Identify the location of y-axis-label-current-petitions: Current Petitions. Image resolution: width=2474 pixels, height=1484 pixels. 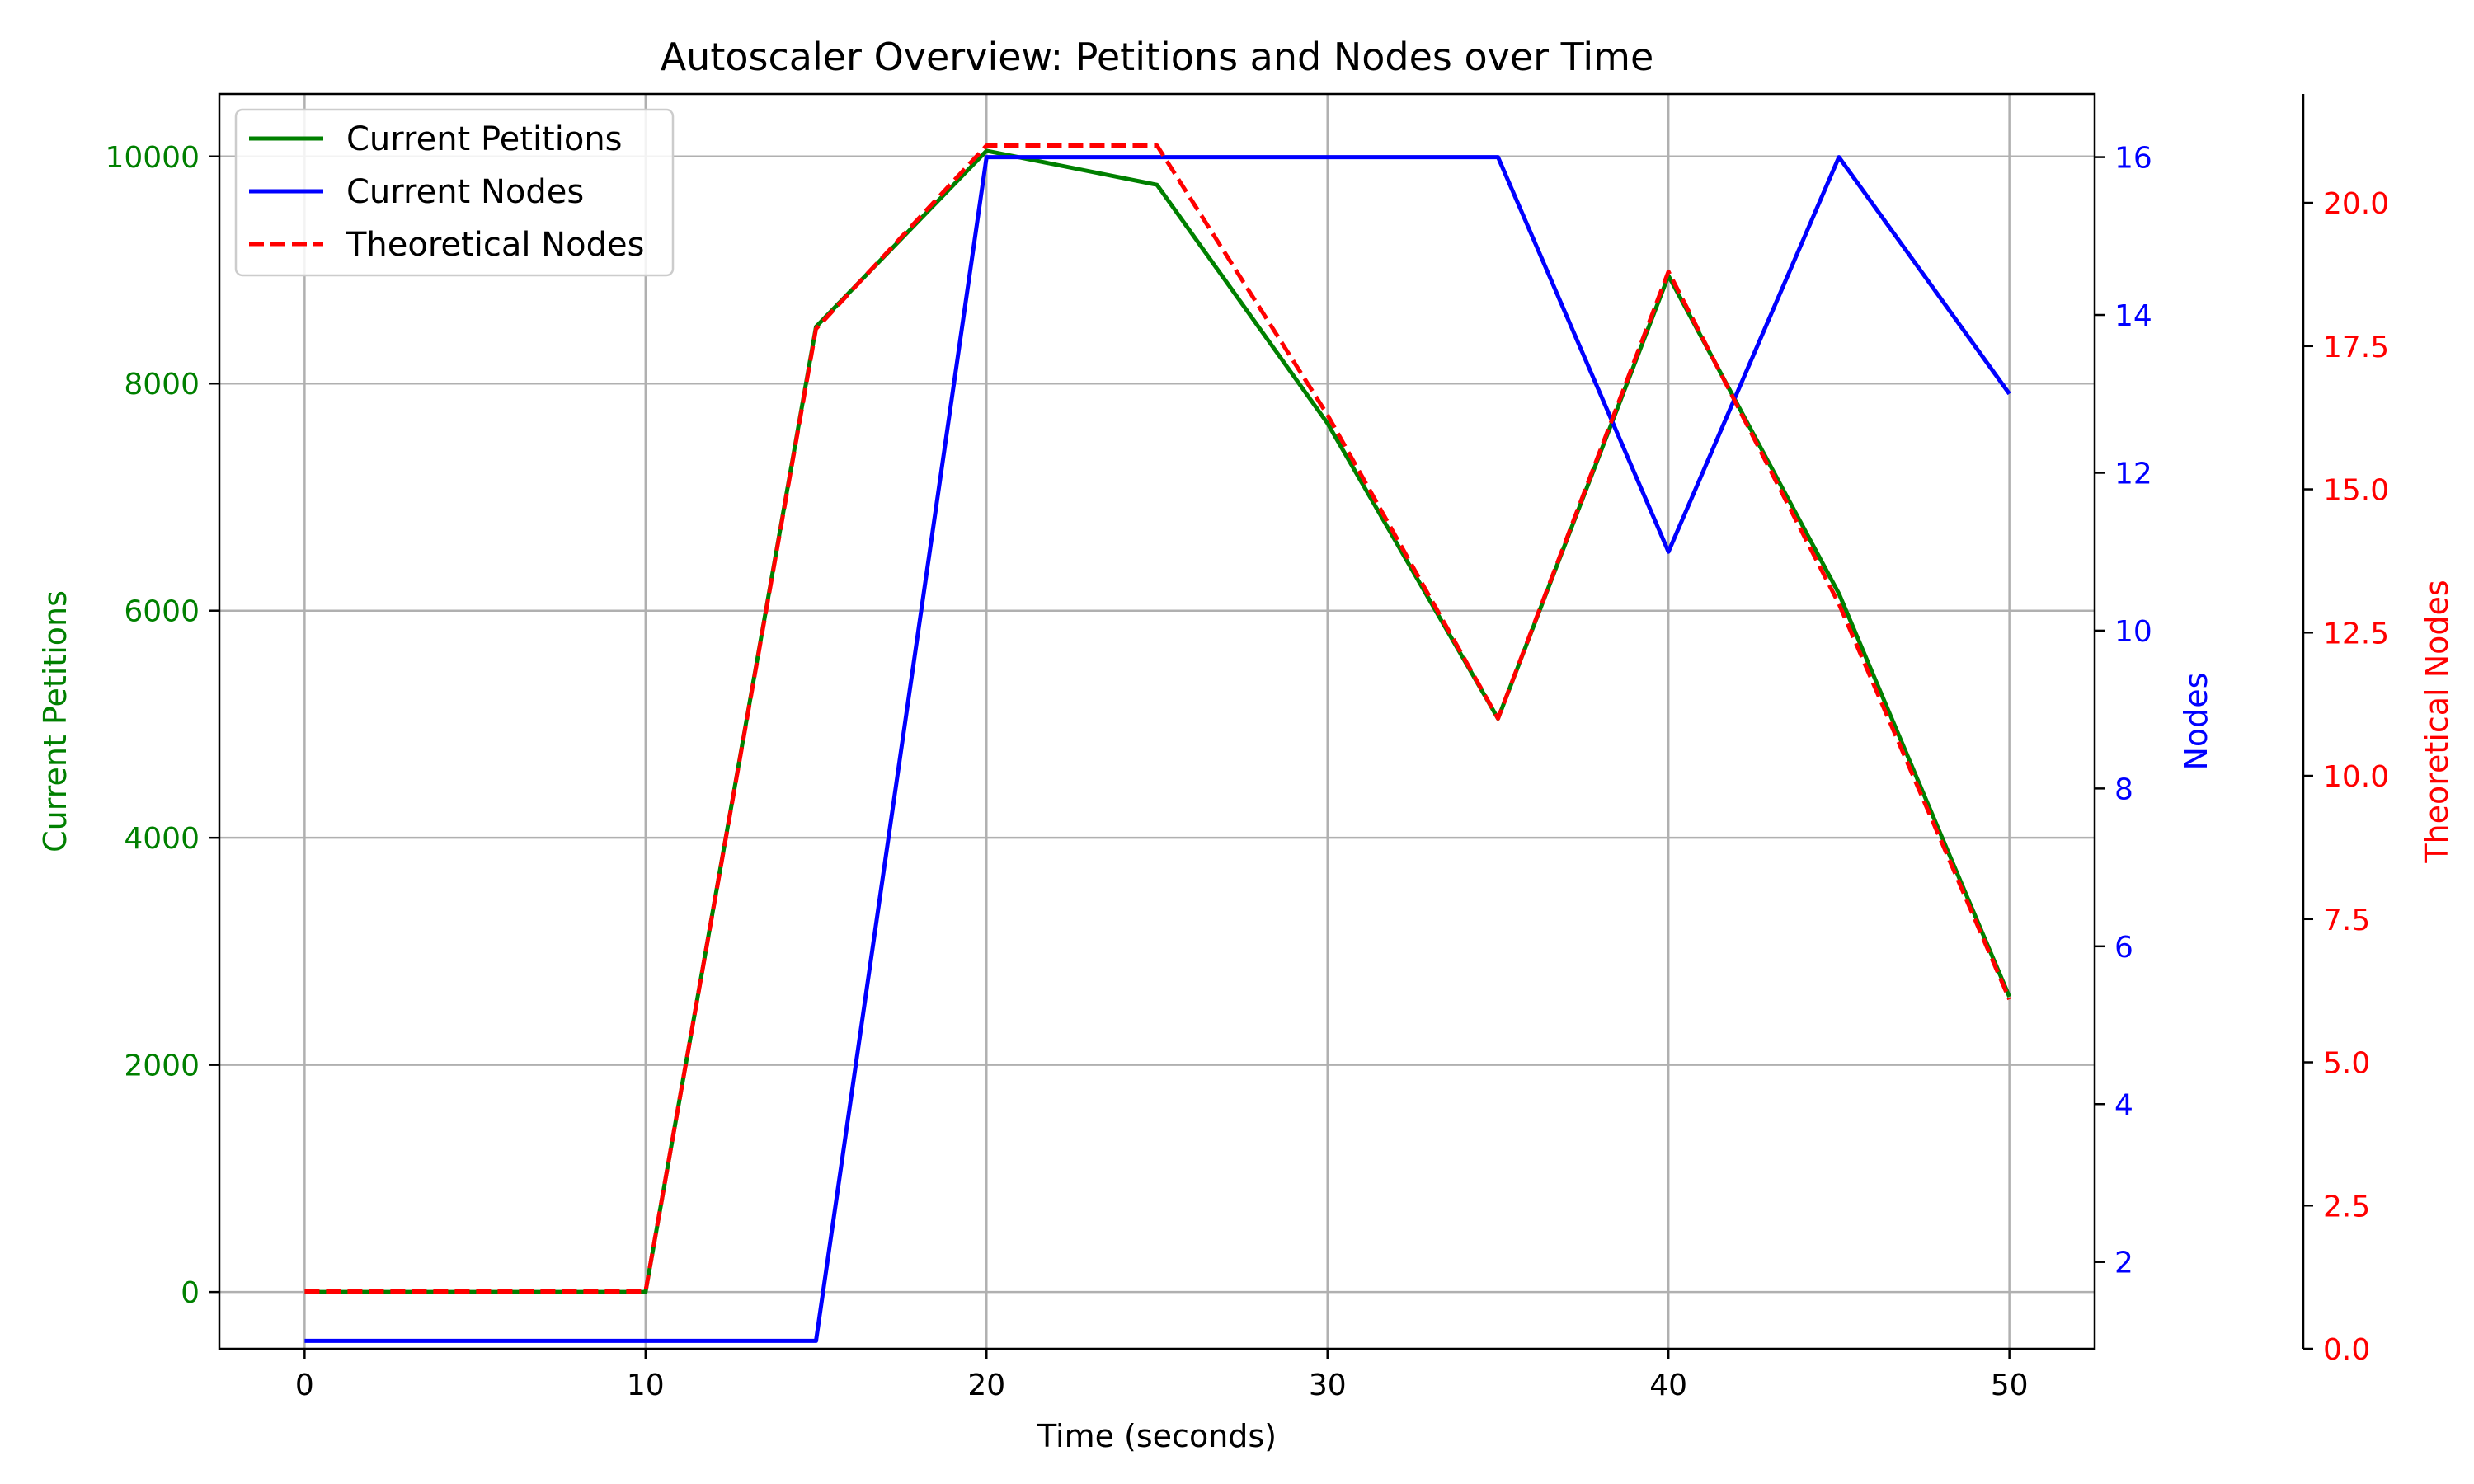
(55, 721).